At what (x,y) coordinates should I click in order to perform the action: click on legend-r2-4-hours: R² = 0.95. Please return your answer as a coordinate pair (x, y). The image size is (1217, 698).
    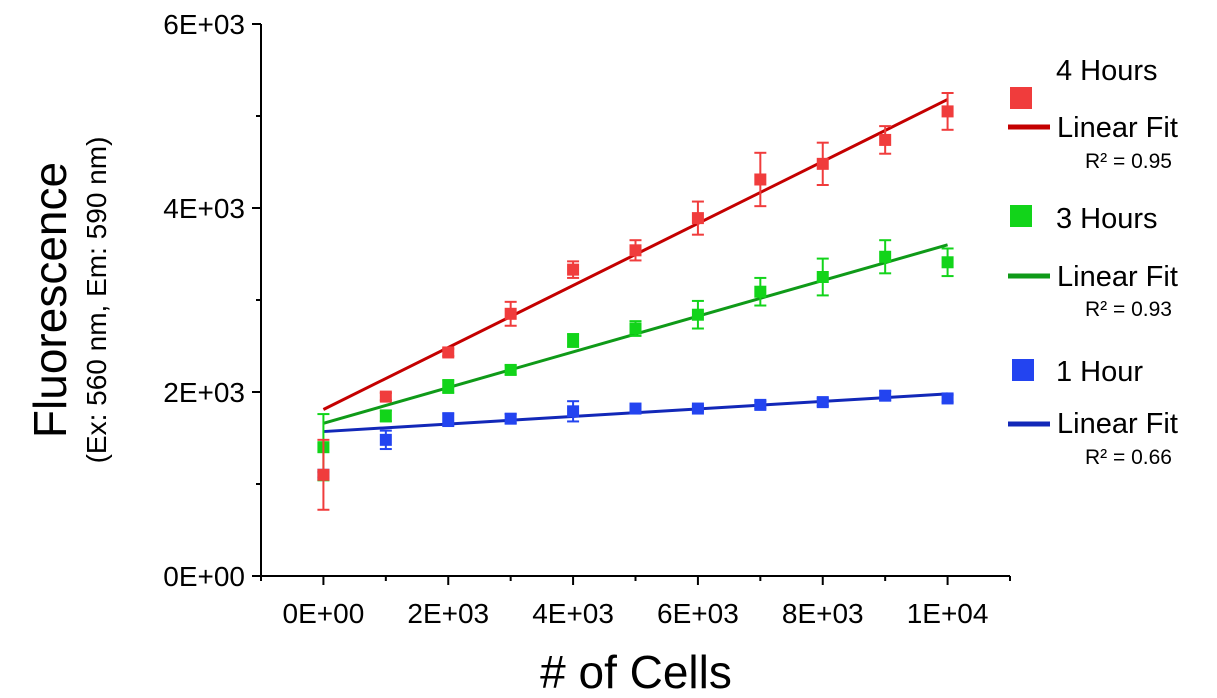
    Looking at the image, I should click on (1128, 161).